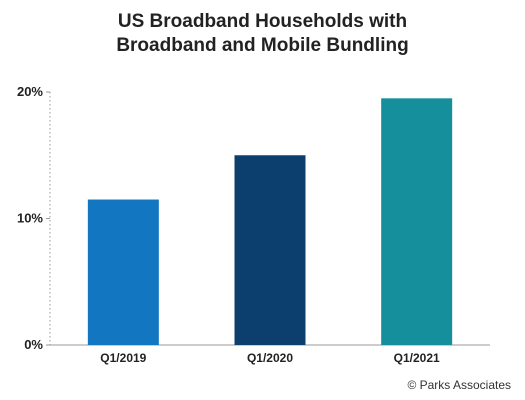 Image resolution: width=525 pixels, height=400 pixels. Describe the element at coordinates (123, 272) in the screenshot. I see `bar-Q1-2019` at that location.